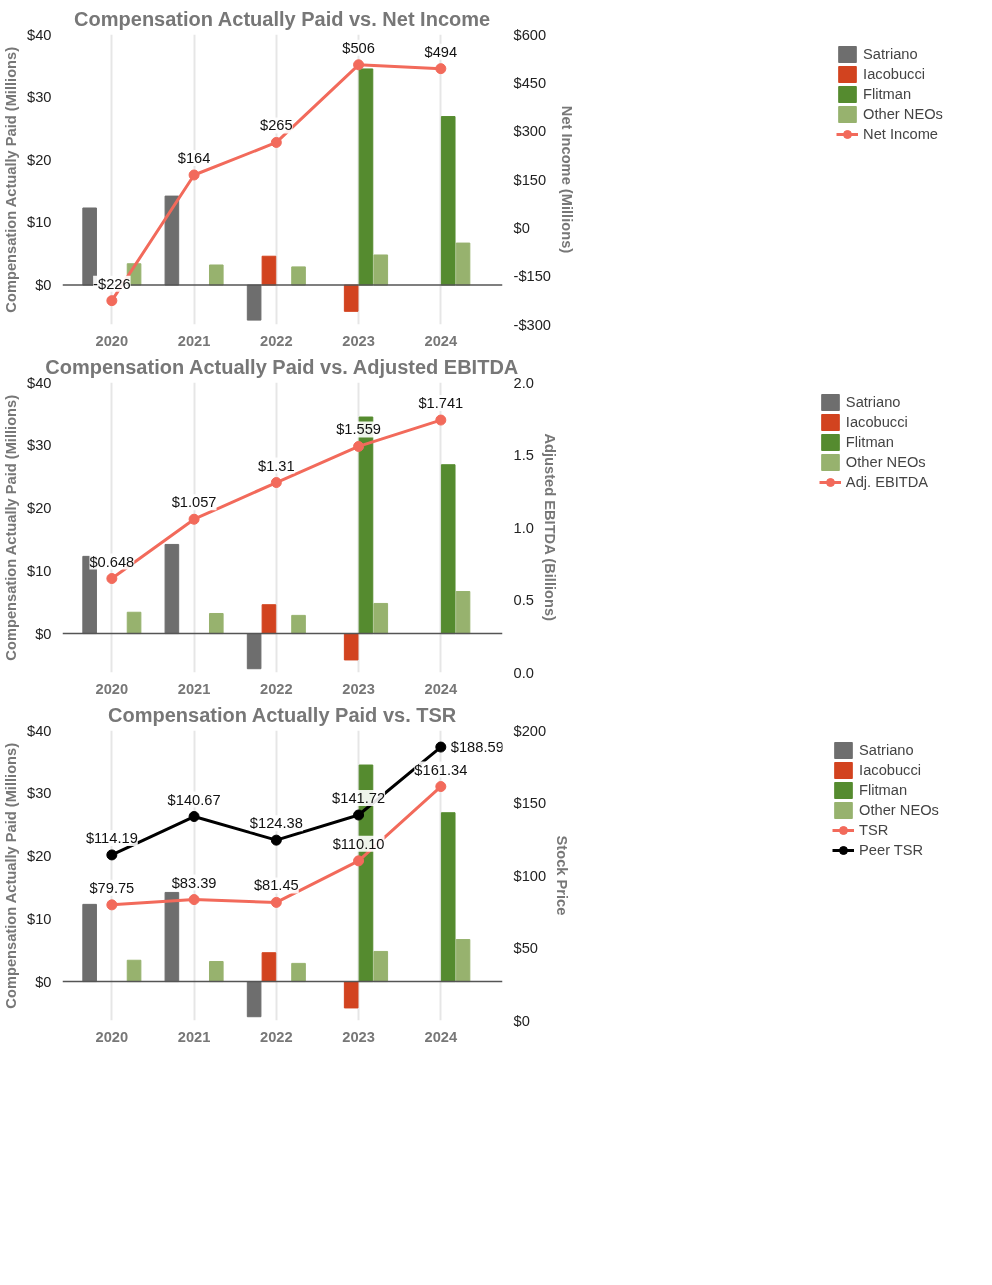 The height and width of the screenshot is (1285, 992). What do you see at coordinates (532, 276) in the screenshot?
I see `y2-tick-label: -$150` at bounding box center [532, 276].